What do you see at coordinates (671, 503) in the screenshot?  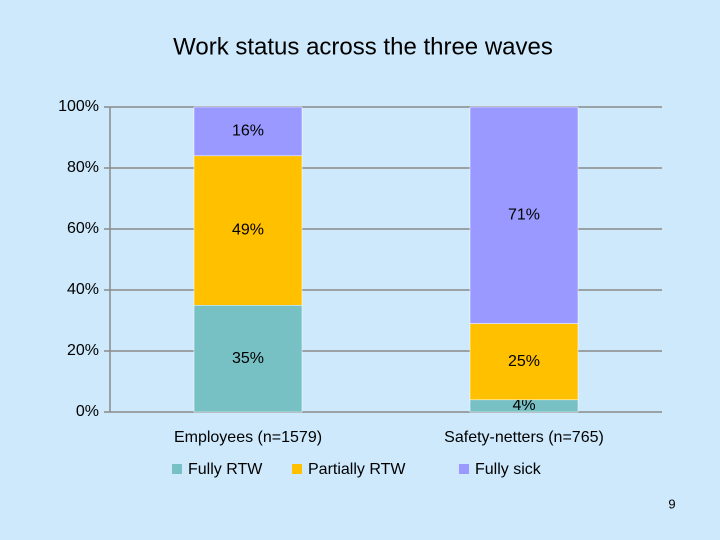 I see `slide-number: 9` at bounding box center [671, 503].